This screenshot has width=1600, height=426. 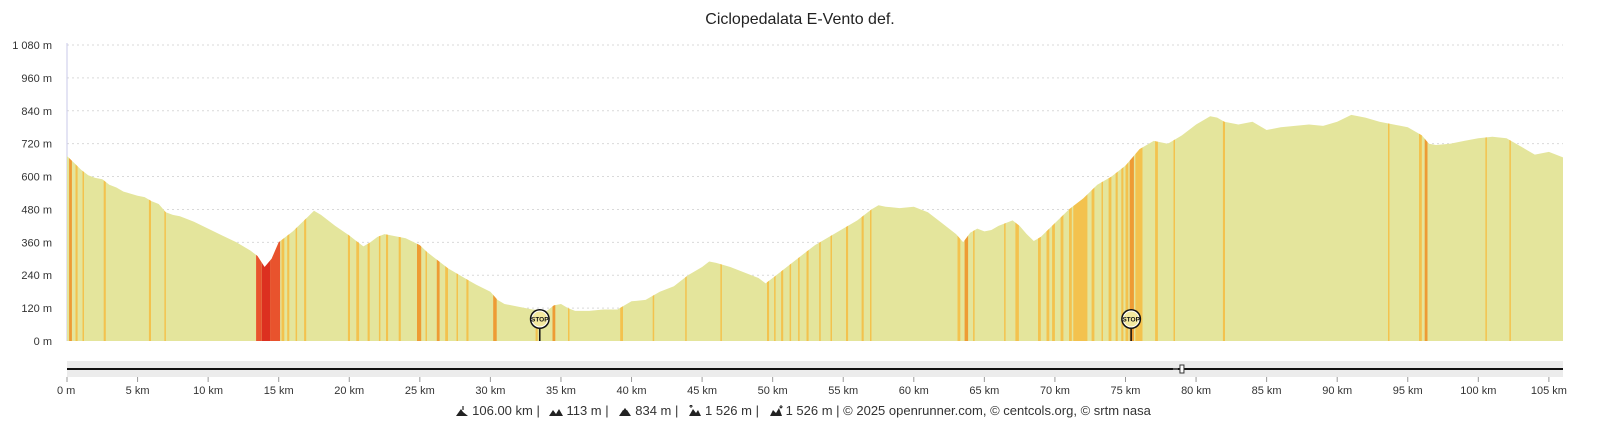 What do you see at coordinates (1196, 391) in the screenshot?
I see `x-tick-label: 80 km` at bounding box center [1196, 391].